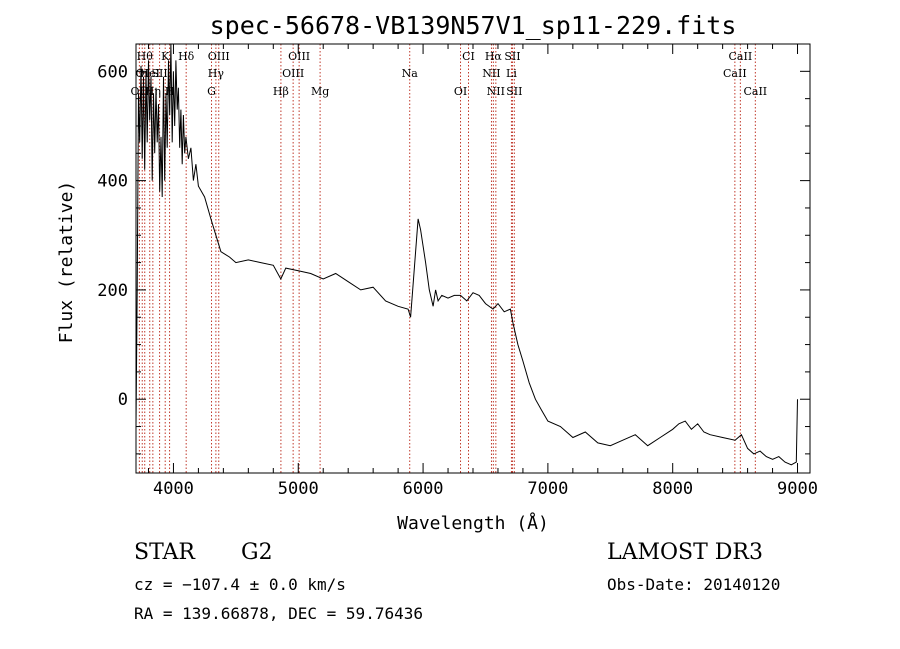  What do you see at coordinates (423, 489) in the screenshot?
I see `x-tick-label: 6000` at bounding box center [423, 489].